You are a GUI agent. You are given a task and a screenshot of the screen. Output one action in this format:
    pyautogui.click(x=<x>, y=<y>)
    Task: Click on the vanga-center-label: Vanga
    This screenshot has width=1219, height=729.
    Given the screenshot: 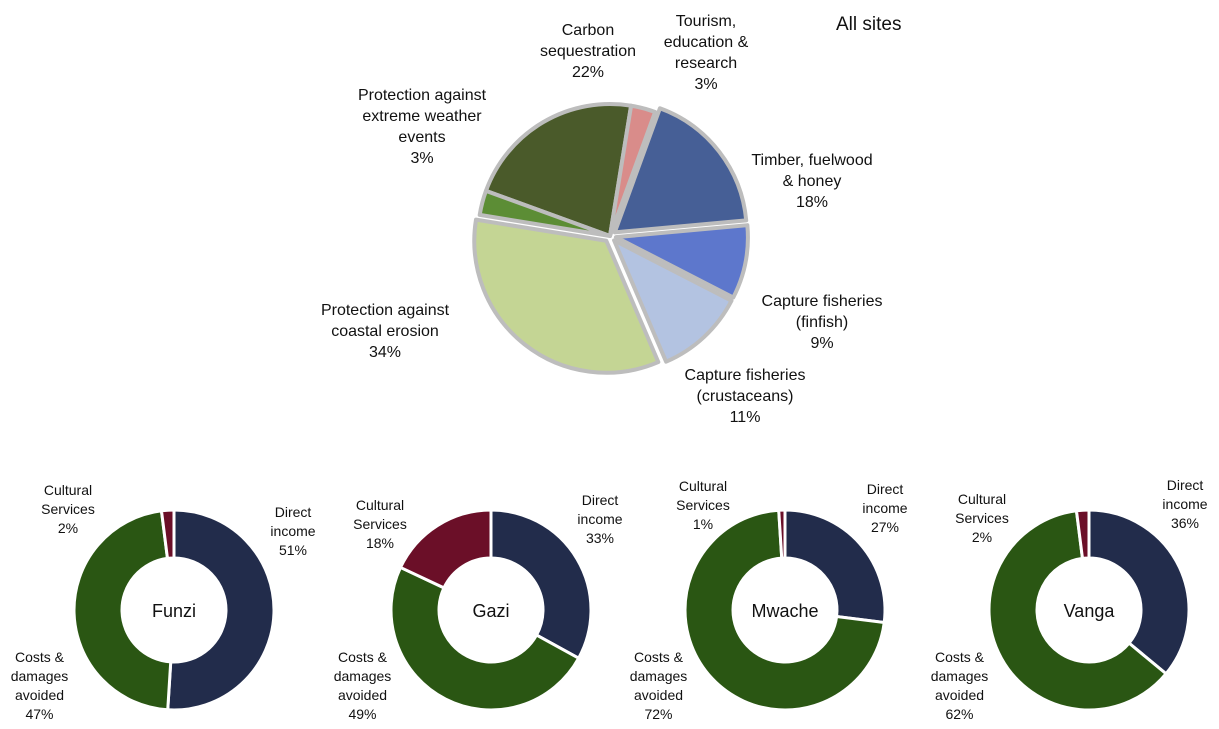 What is the action you would take?
    pyautogui.click(x=1089, y=611)
    